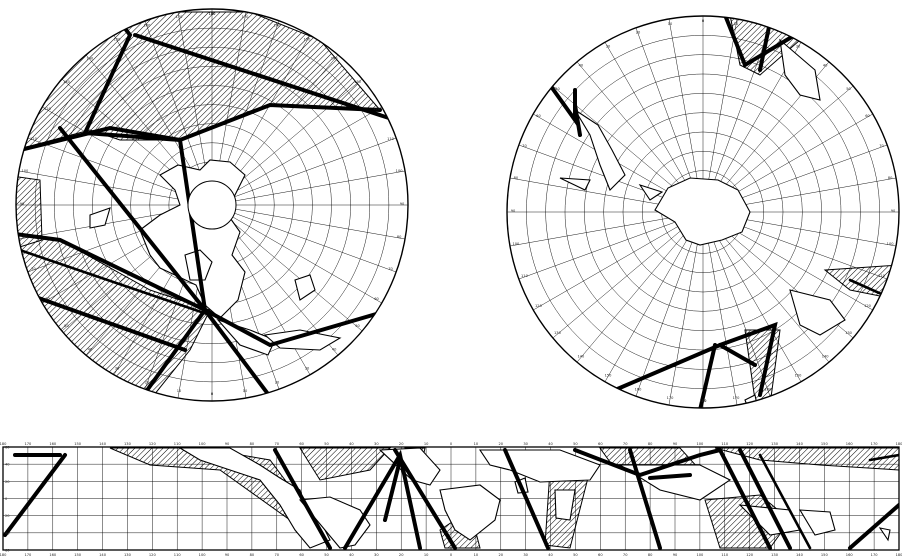 This screenshot has height=559, width=902. Describe the element at coordinates (798, 46) in the screenshot. I see `rim-label: 30` at that location.